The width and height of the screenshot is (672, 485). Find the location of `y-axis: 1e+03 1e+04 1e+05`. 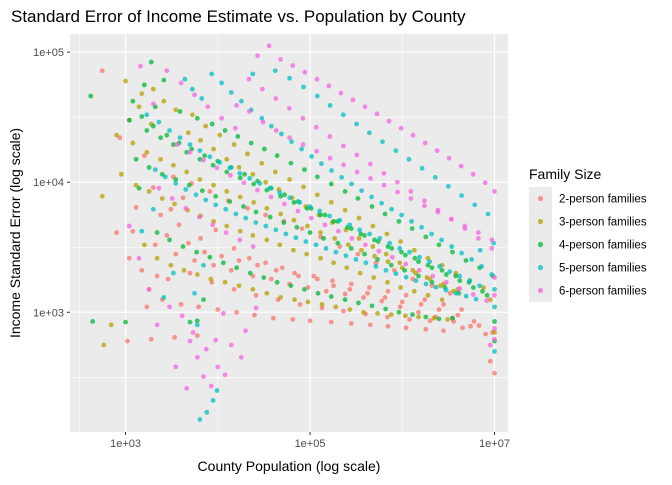

y-axis: 1e+03 1e+04 1e+05 is located at coordinates (51, 183).